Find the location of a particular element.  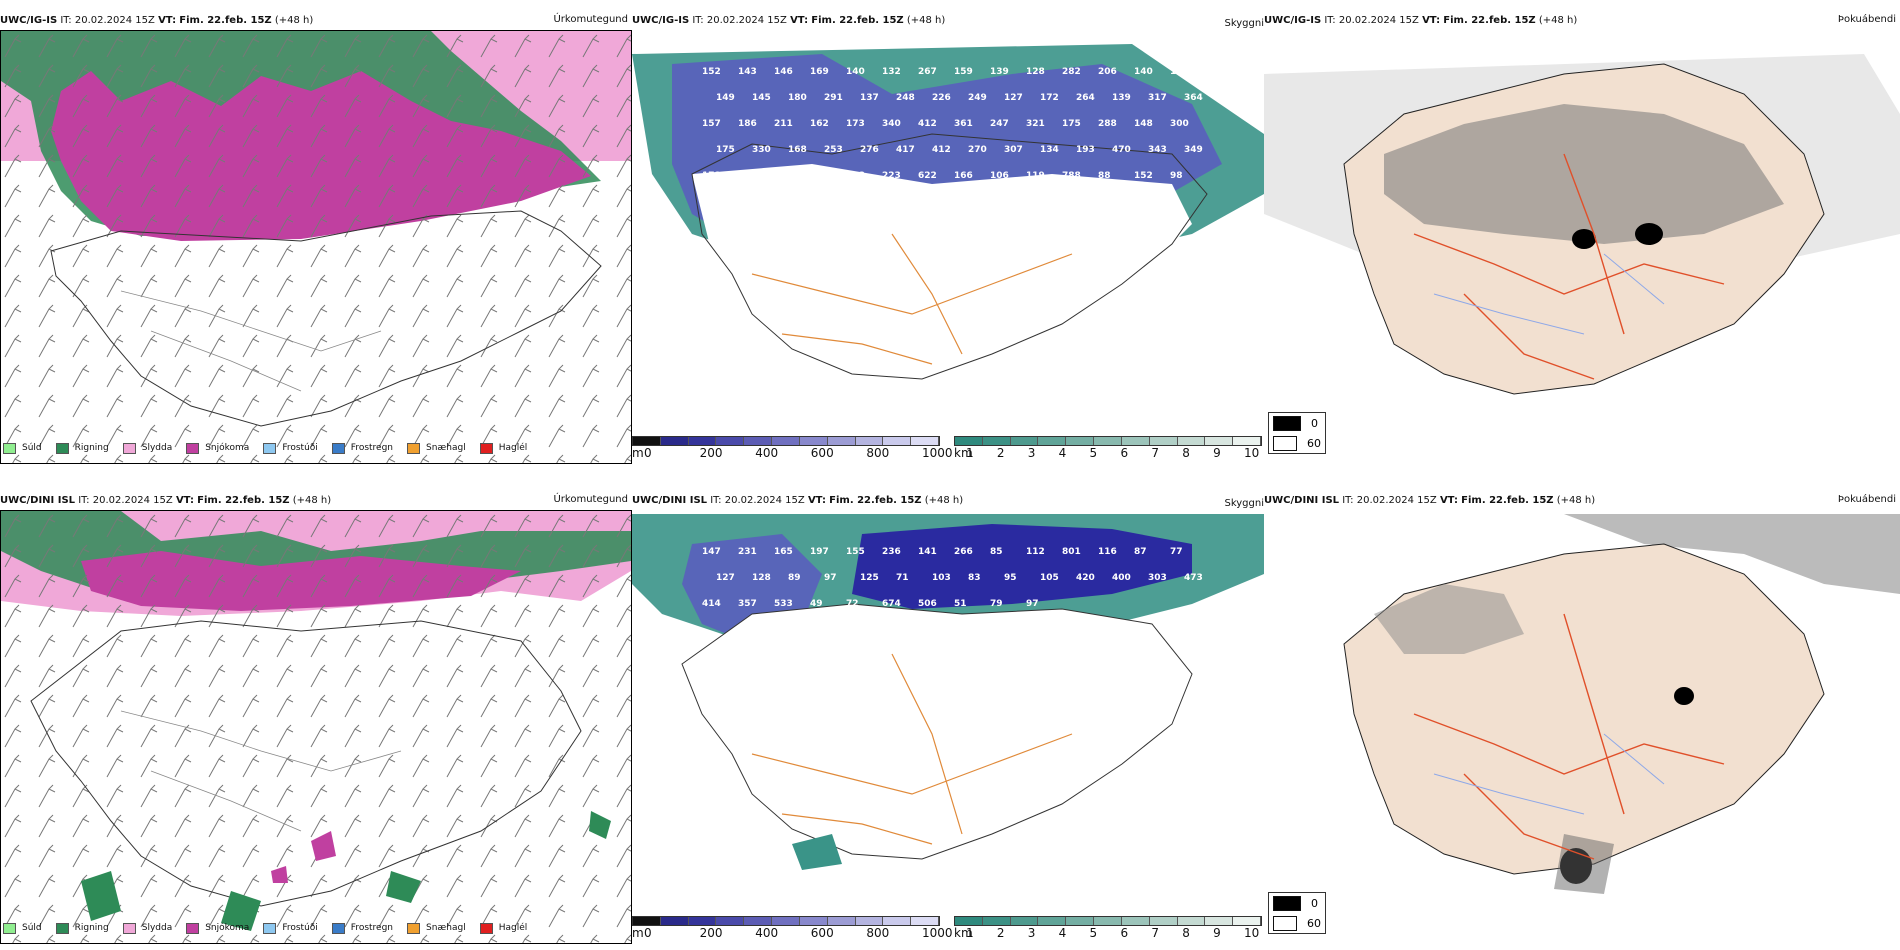

visibility-value-label: 128 is located at coordinates (761, 578).